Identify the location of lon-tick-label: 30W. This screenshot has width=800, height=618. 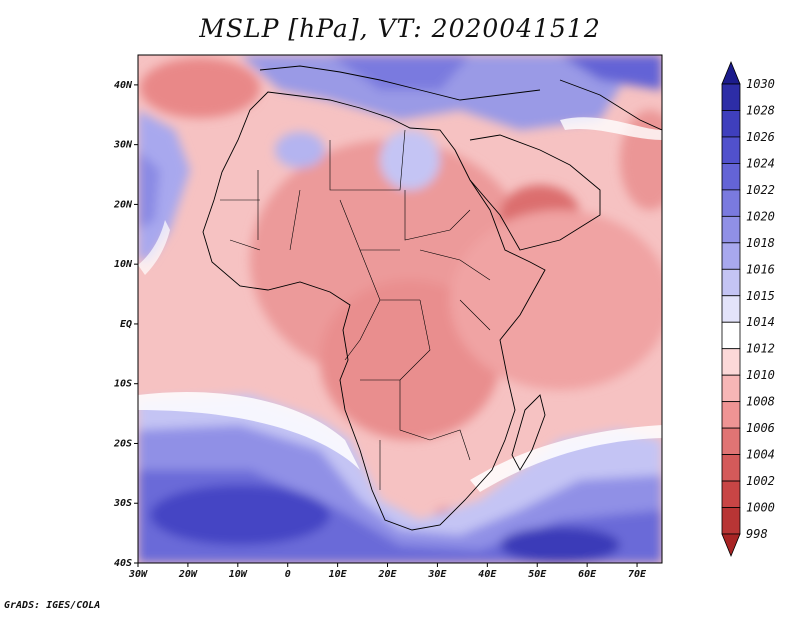
(138, 574).